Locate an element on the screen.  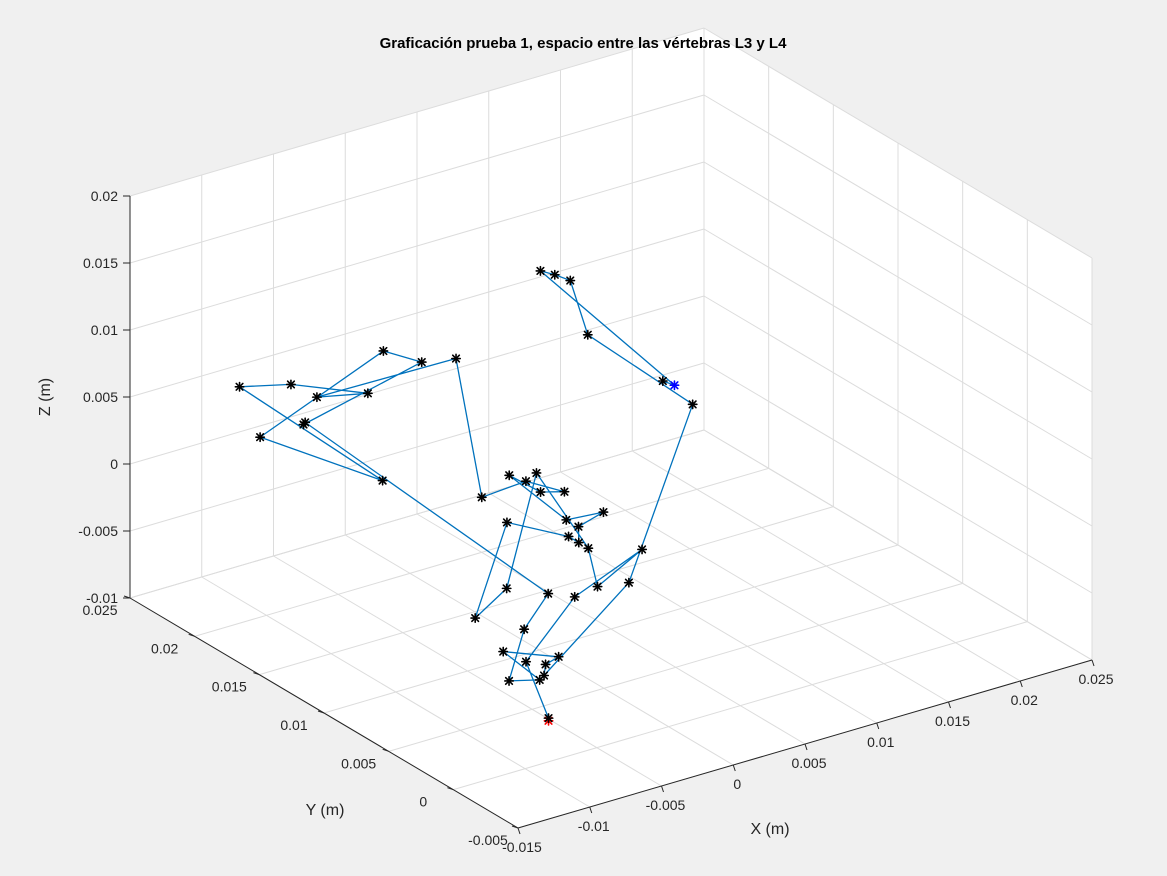
x-tick-label: -0.01 is located at coordinates (594, 826).